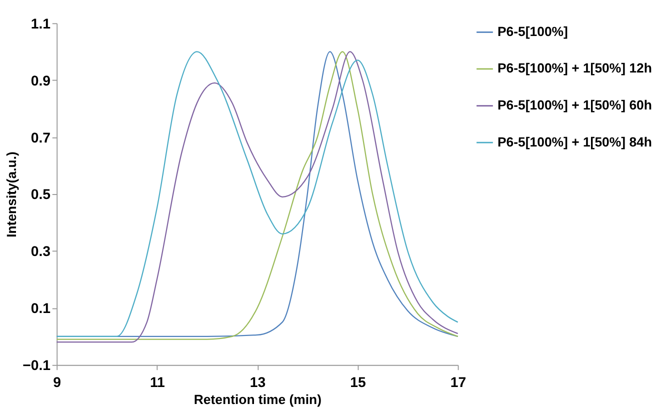  I want to click on y-tick-label: 0.5, so click(40, 194).